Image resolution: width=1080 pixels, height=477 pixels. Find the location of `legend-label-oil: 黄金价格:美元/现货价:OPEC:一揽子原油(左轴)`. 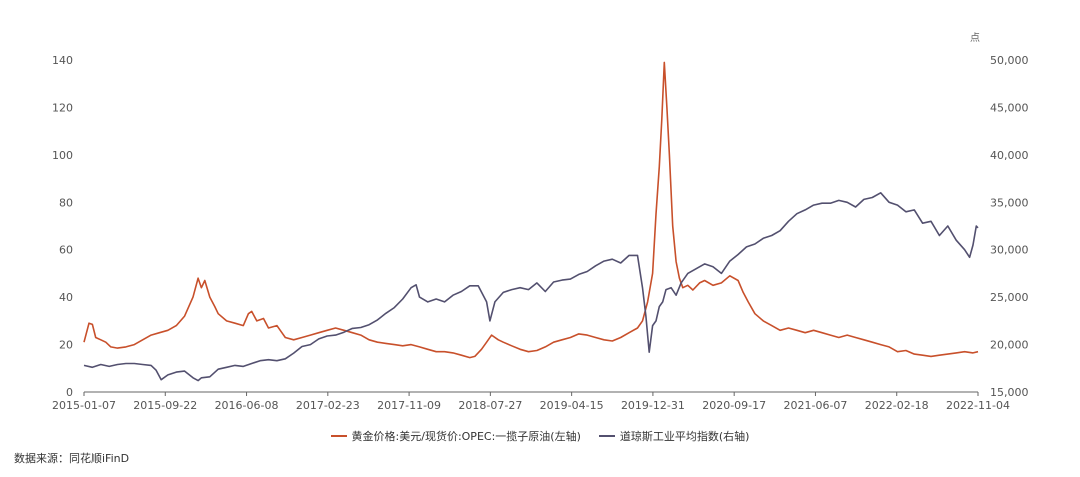

legend-label-oil: 黄金价格:美元/现货价:OPEC:一揽子原油(左轴) is located at coordinates (466, 436).